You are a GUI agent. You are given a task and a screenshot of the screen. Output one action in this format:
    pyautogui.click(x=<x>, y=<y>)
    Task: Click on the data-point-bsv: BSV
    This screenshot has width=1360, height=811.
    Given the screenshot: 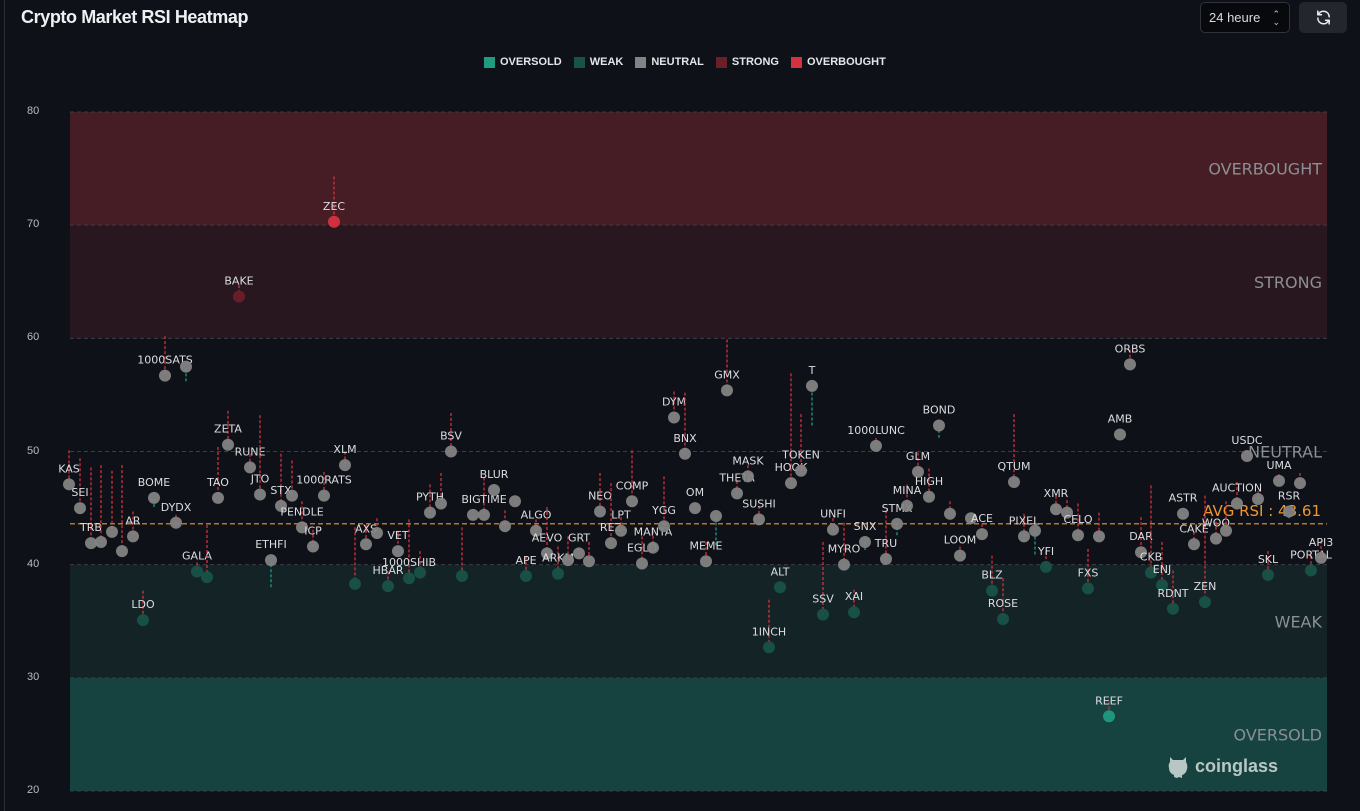 What is the action you would take?
    pyautogui.click(x=451, y=435)
    